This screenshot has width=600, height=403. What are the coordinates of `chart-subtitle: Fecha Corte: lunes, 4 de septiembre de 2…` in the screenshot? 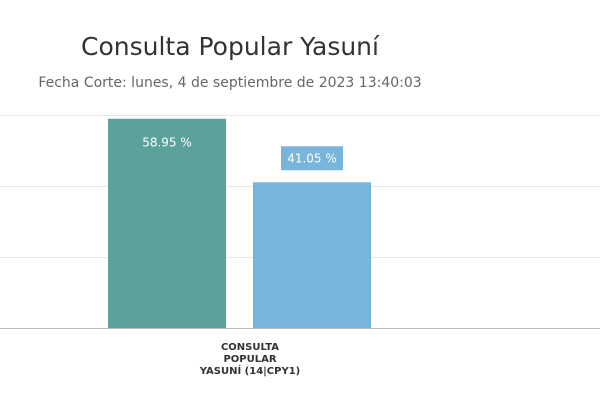 It's located at (230, 83).